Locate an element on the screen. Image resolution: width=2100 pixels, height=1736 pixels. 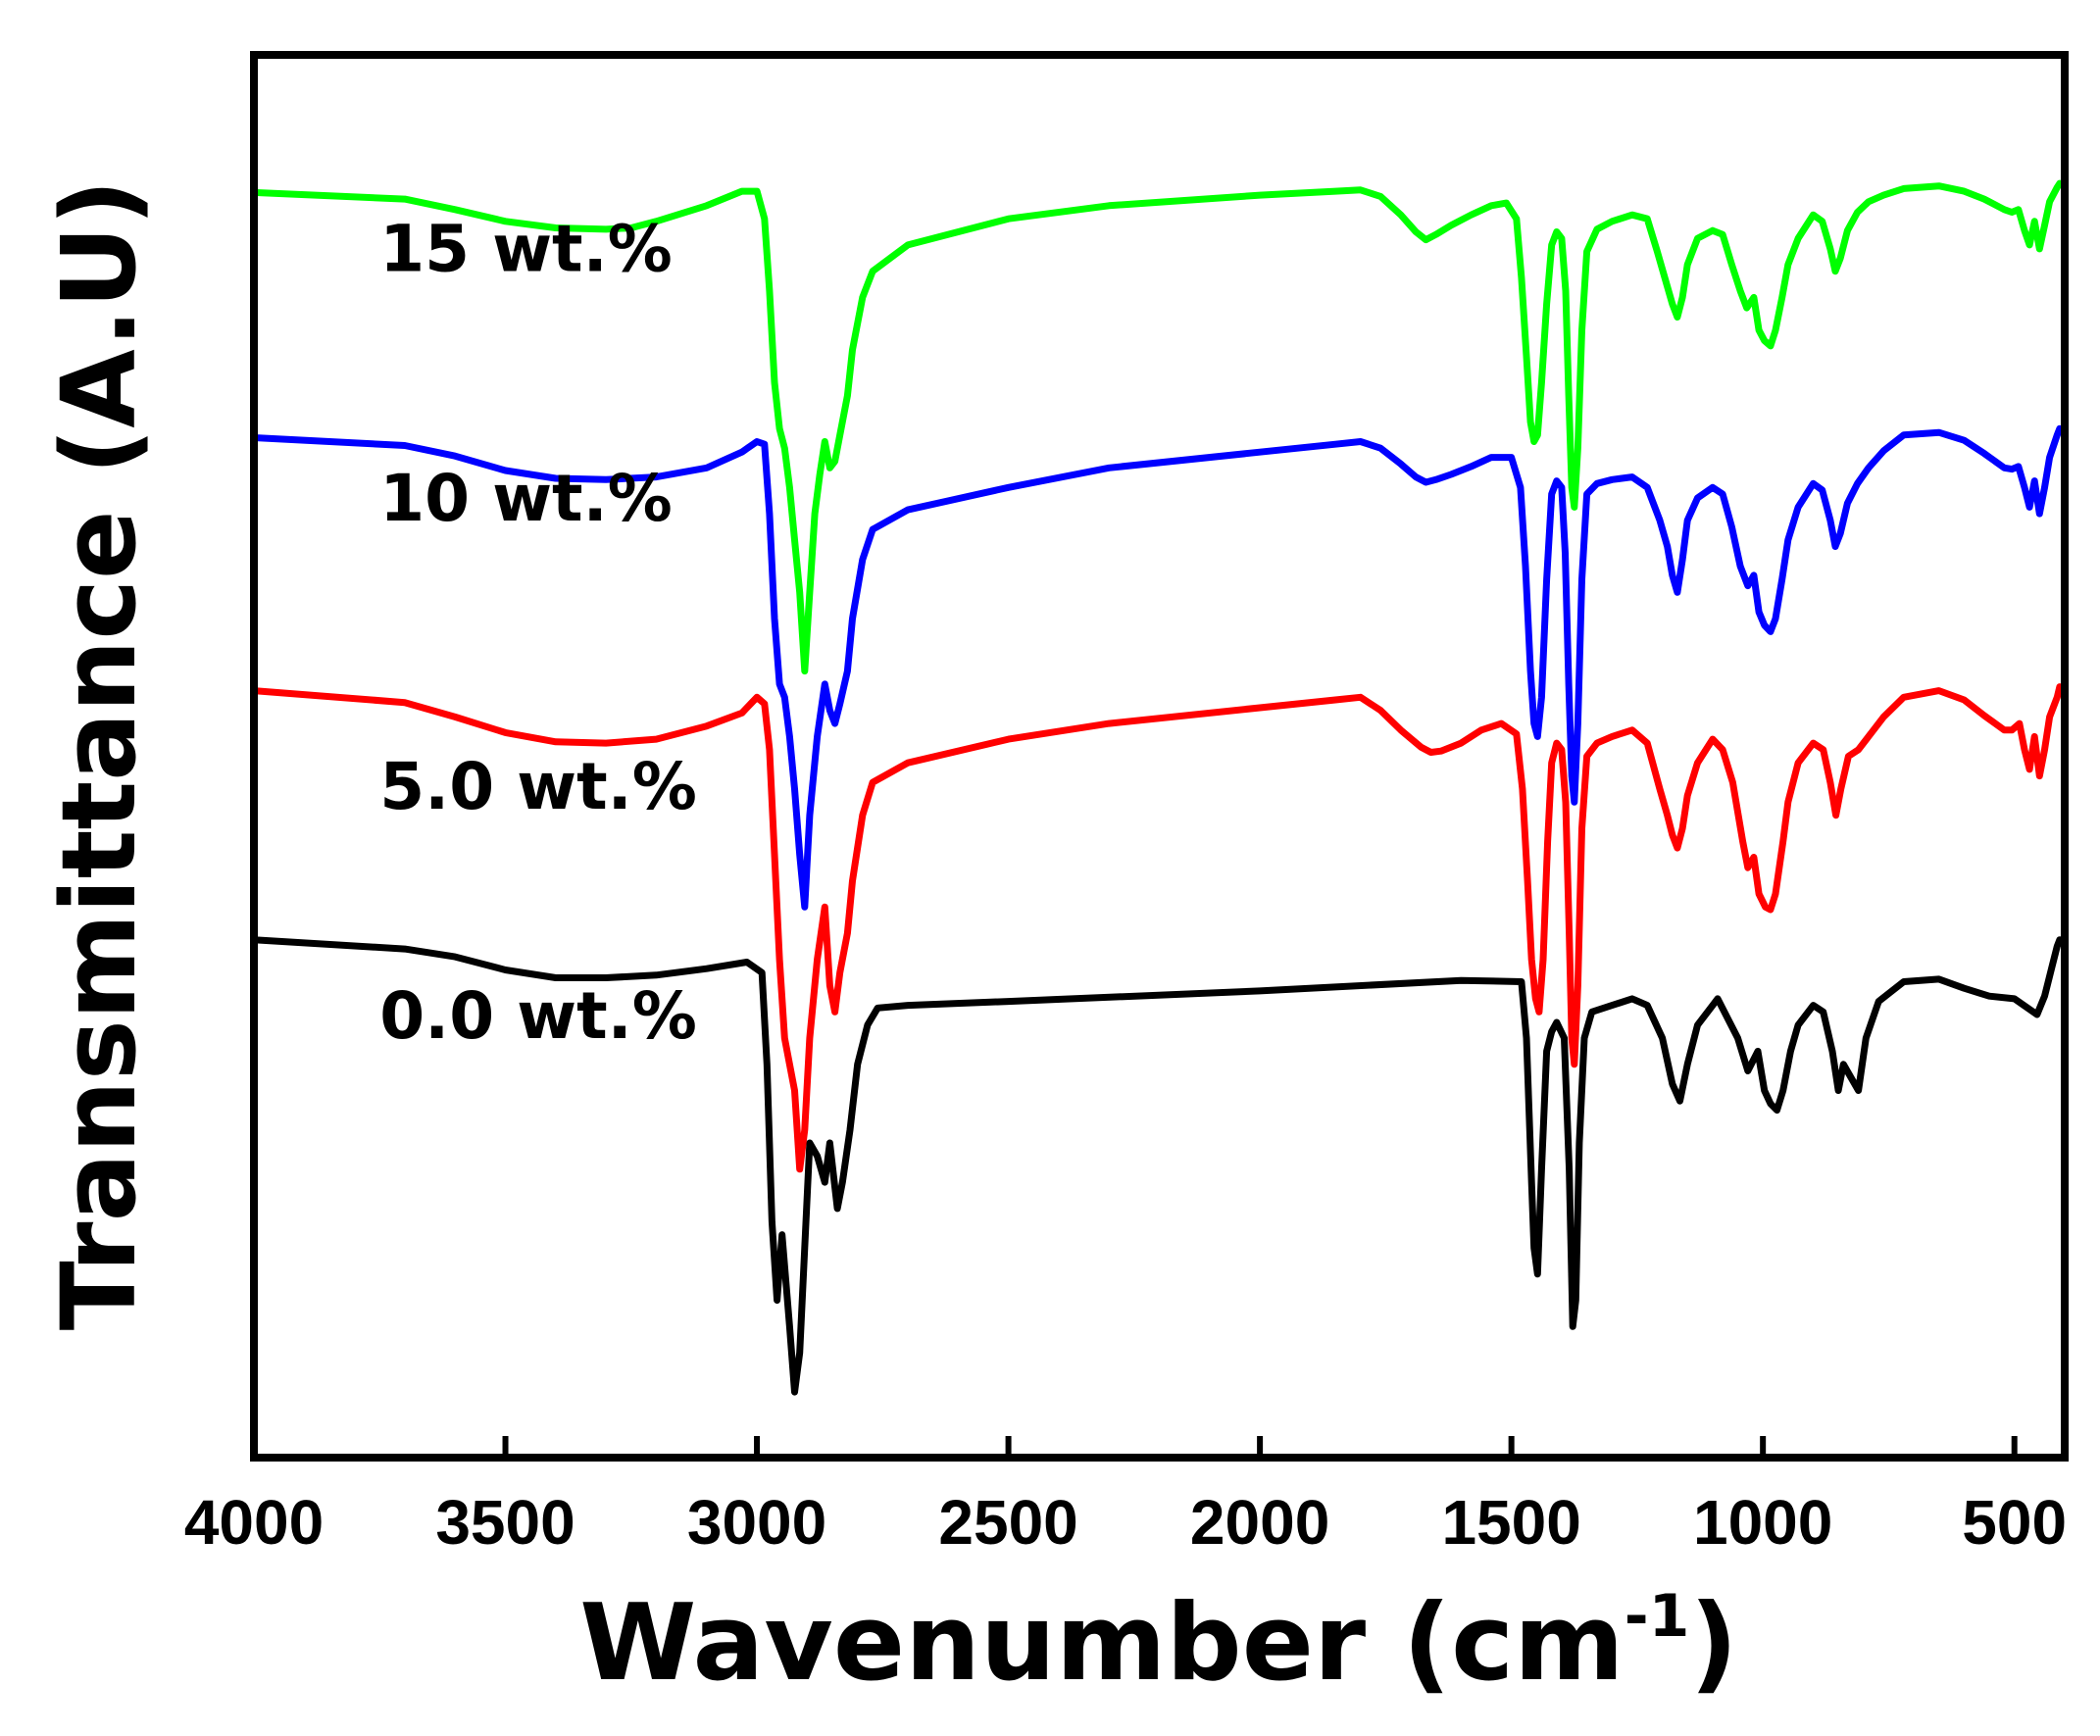
series-label-0-0-wt: 0.0 wt.% is located at coordinates (538, 1016).